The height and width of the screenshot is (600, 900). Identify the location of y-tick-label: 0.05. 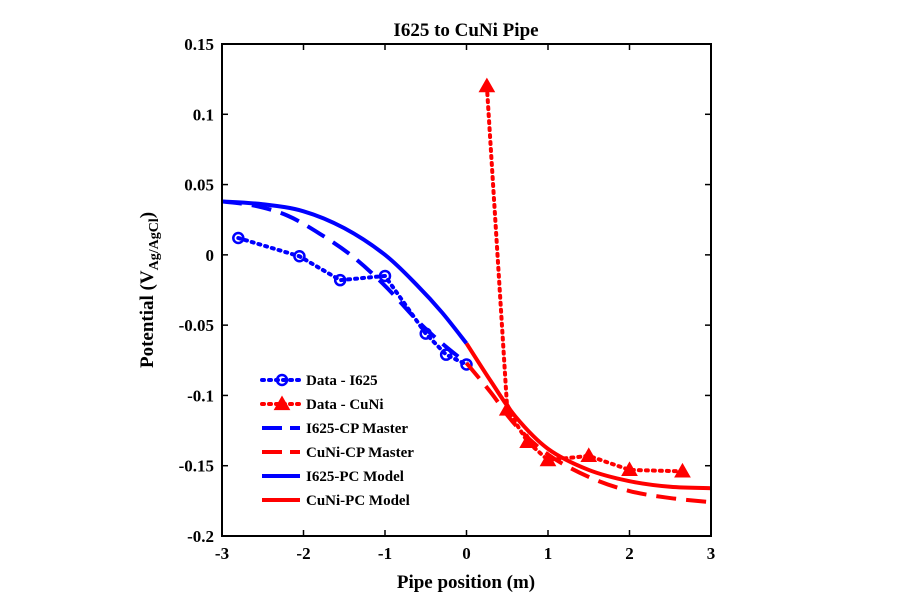
(199, 185).